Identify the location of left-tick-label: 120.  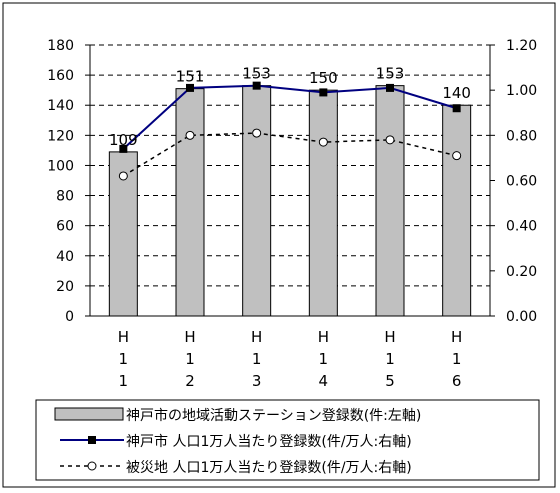
(60, 136).